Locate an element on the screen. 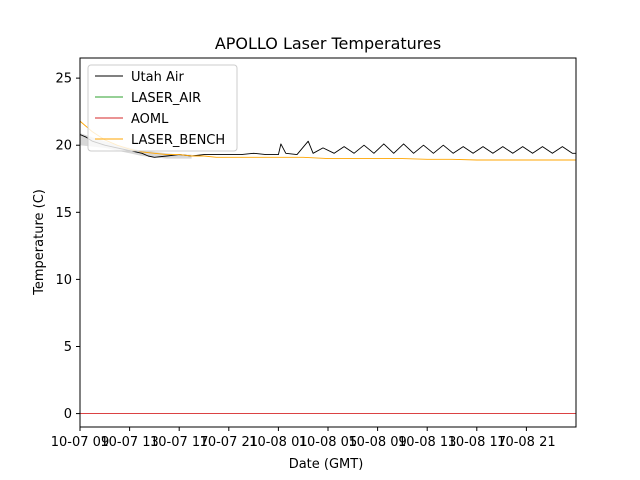  chart-title: APOLLO Laser Temperatures is located at coordinates (328, 43).